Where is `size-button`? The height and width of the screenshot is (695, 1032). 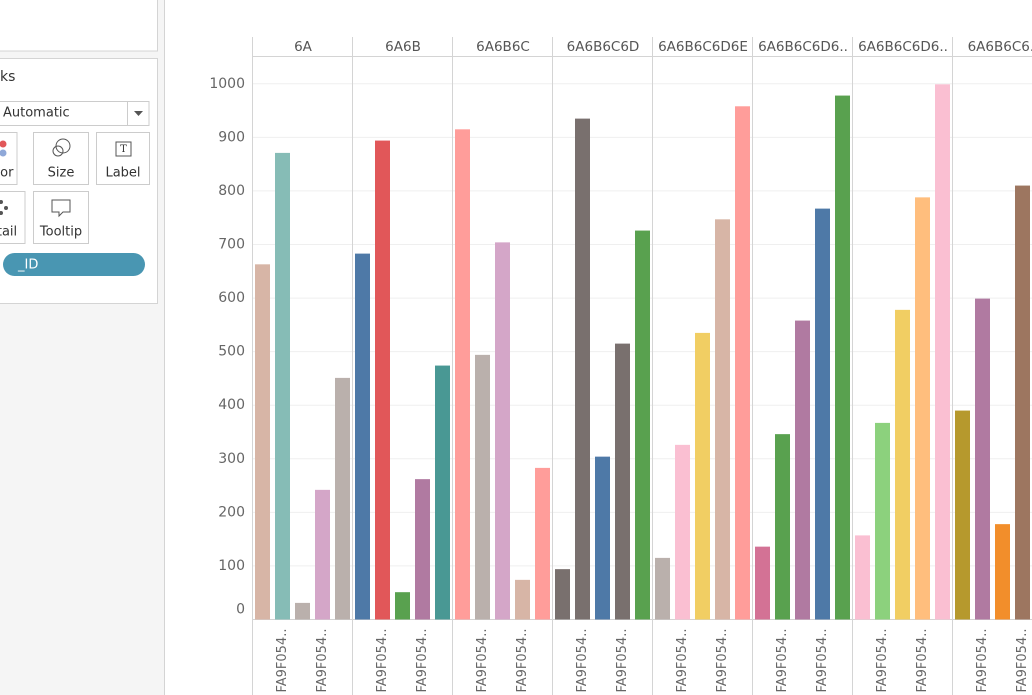
size-button is located at coordinates (61, 158).